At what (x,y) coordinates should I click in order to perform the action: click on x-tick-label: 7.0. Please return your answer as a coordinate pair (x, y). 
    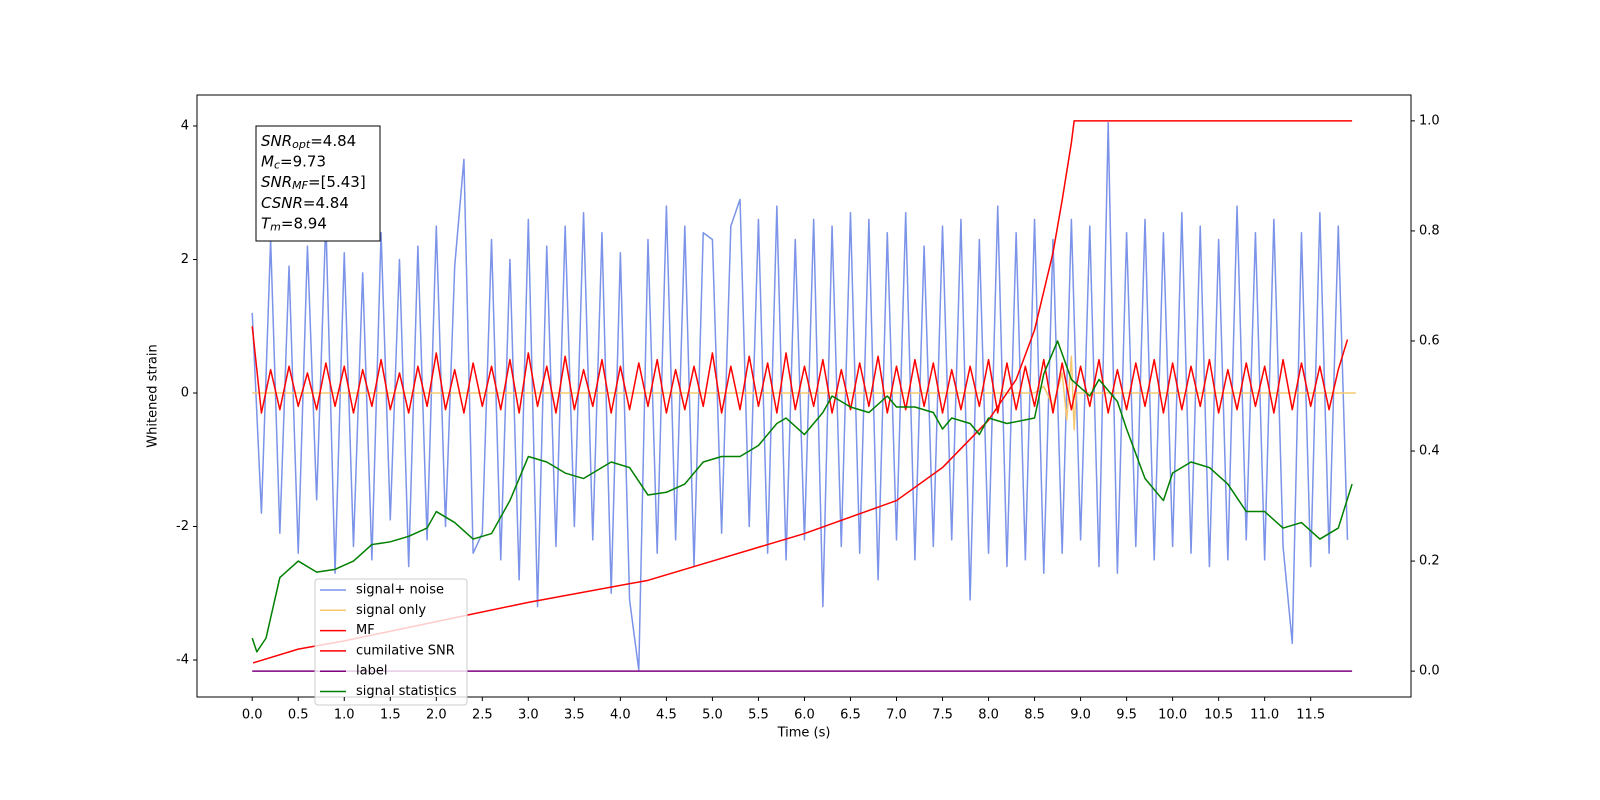
    Looking at the image, I should click on (896, 715).